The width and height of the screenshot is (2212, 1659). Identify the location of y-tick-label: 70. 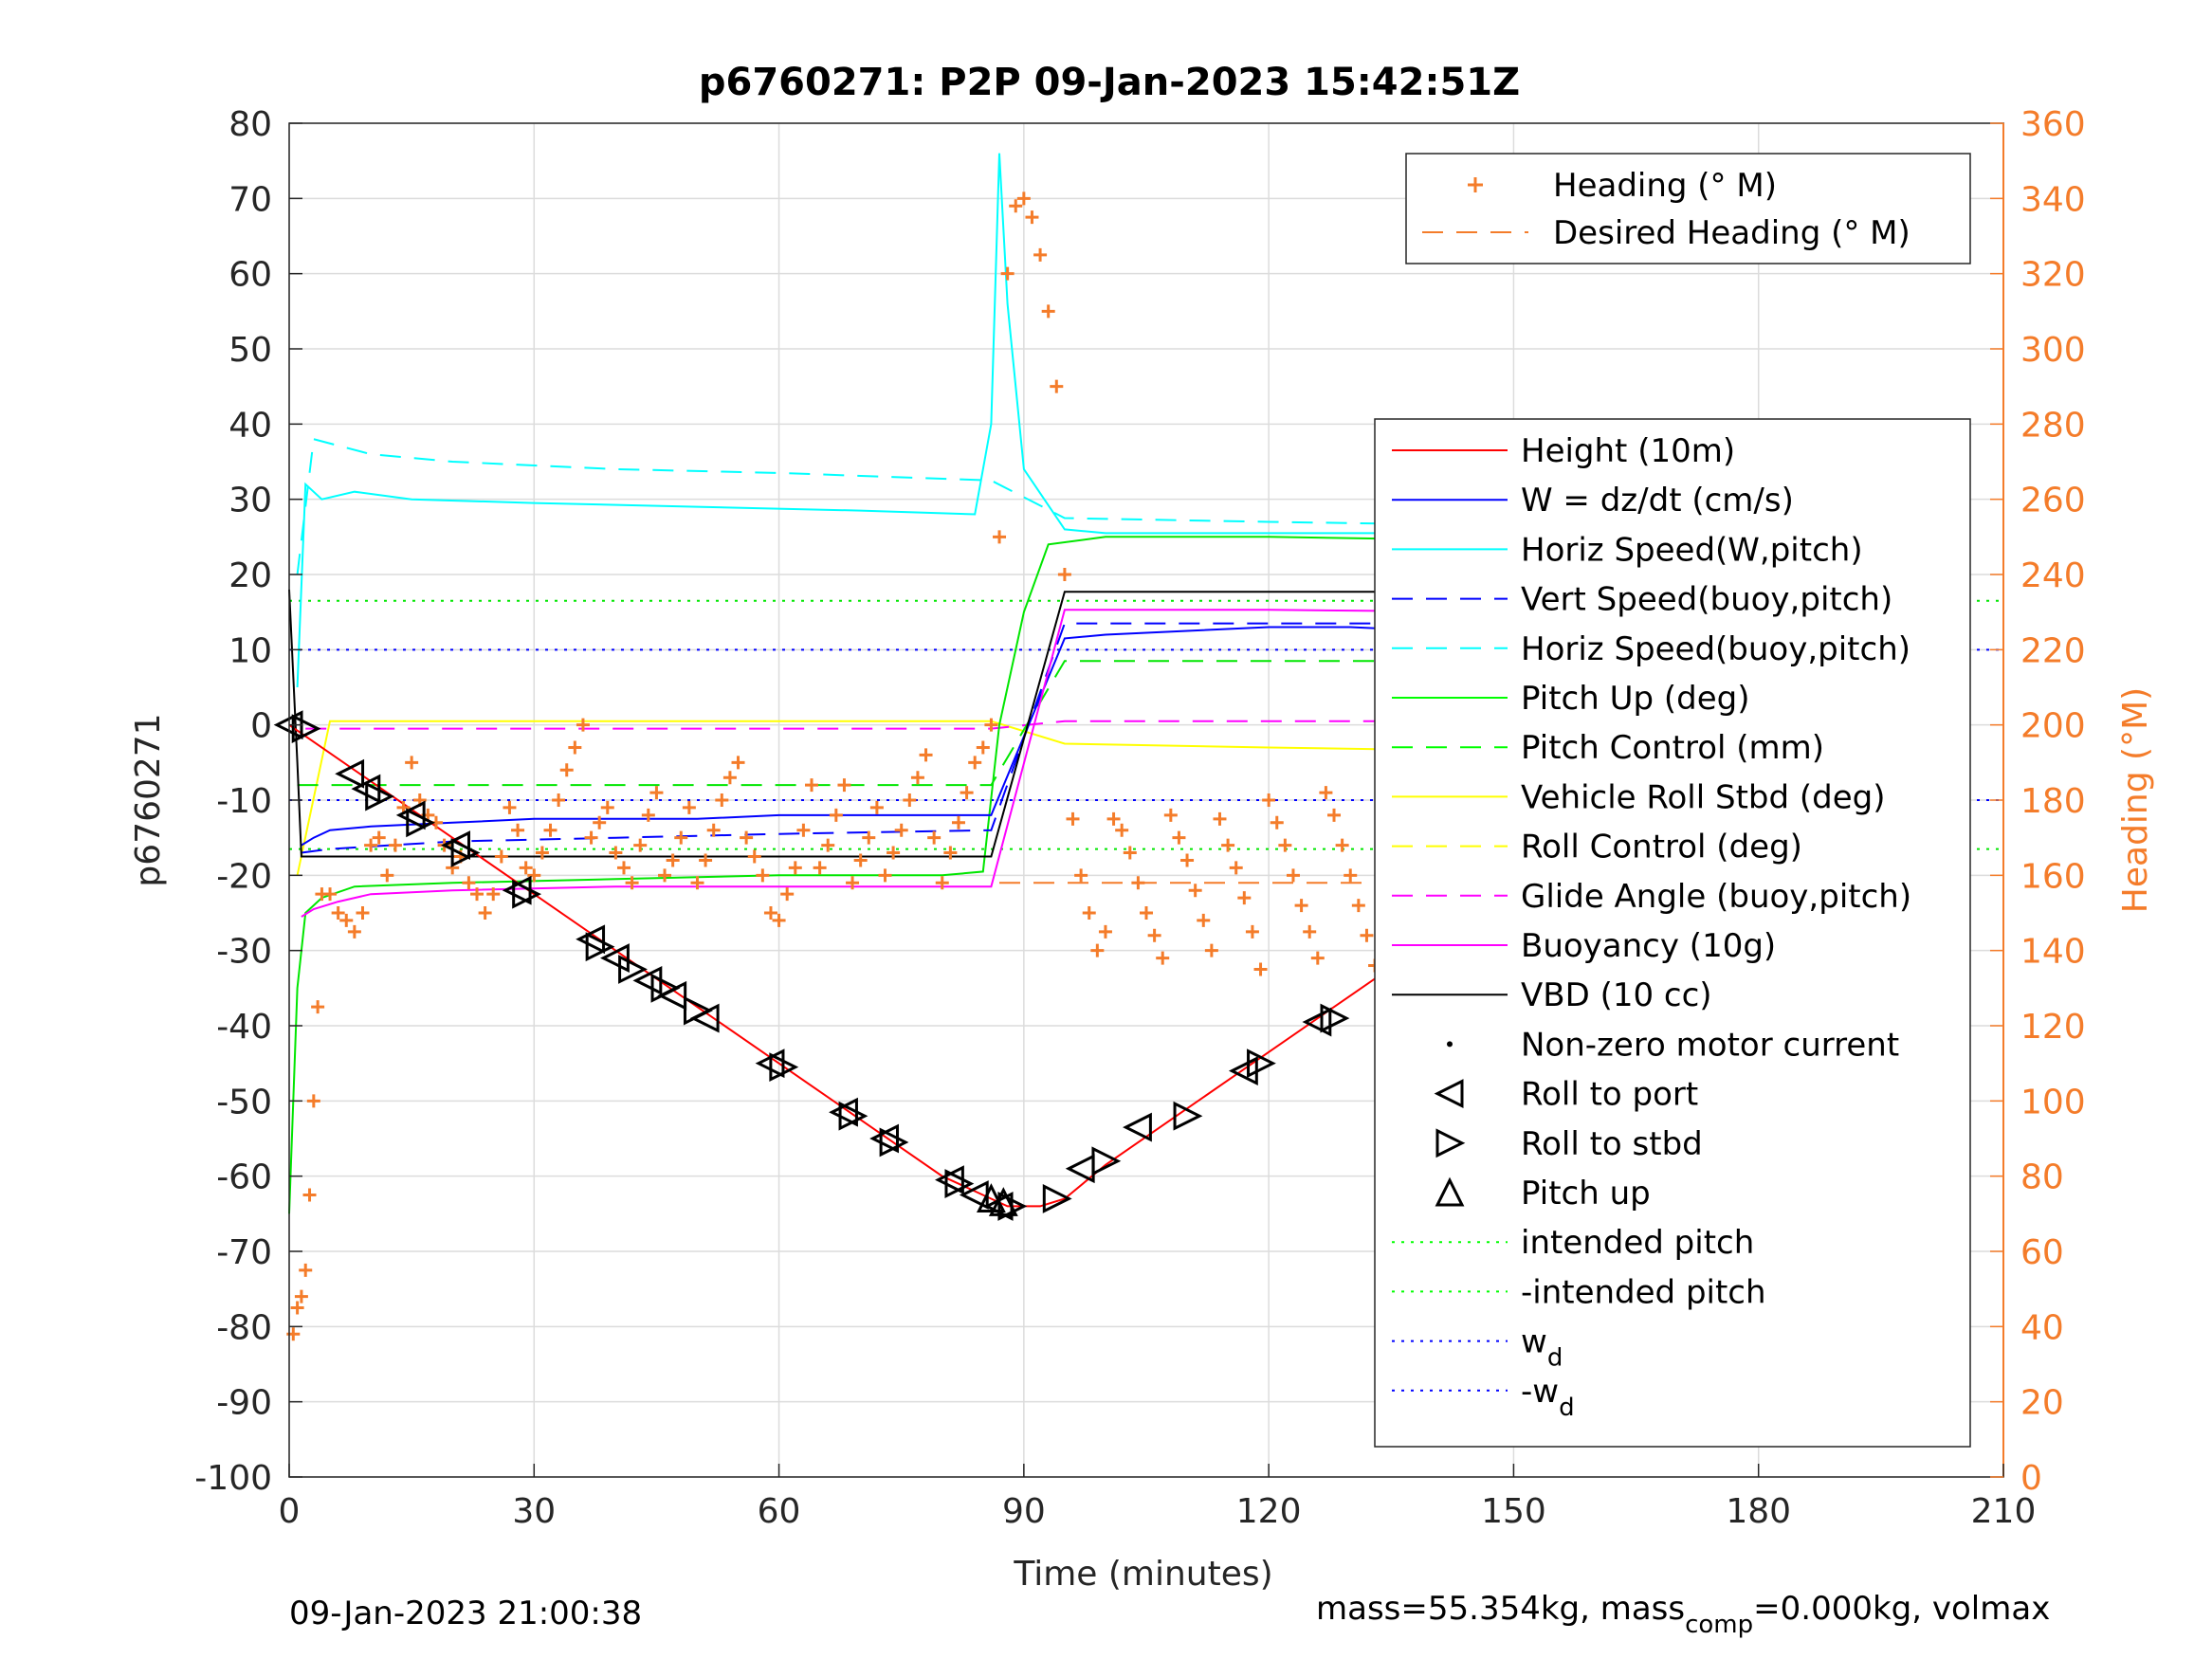
(250, 199).